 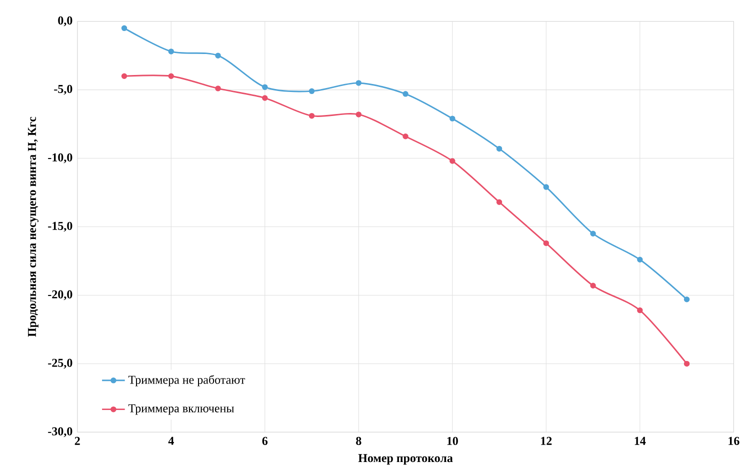 I want to click on y-tick-label: -30,0, so click(x=60, y=432).